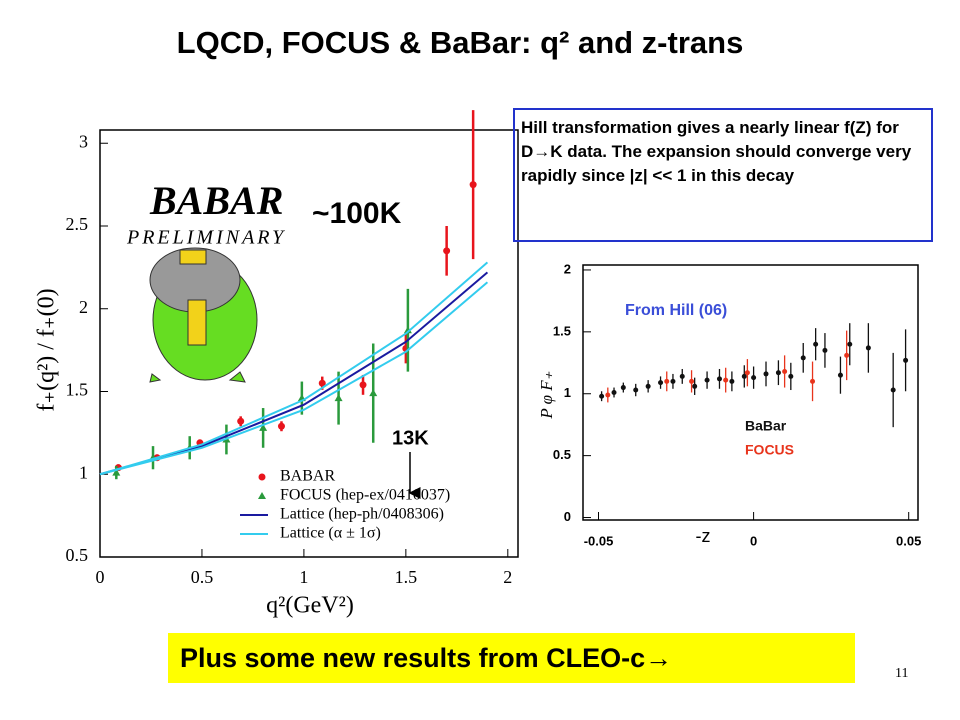  I want to click on legend-label: FOCUS (hep-ex/0410037), so click(365, 495).